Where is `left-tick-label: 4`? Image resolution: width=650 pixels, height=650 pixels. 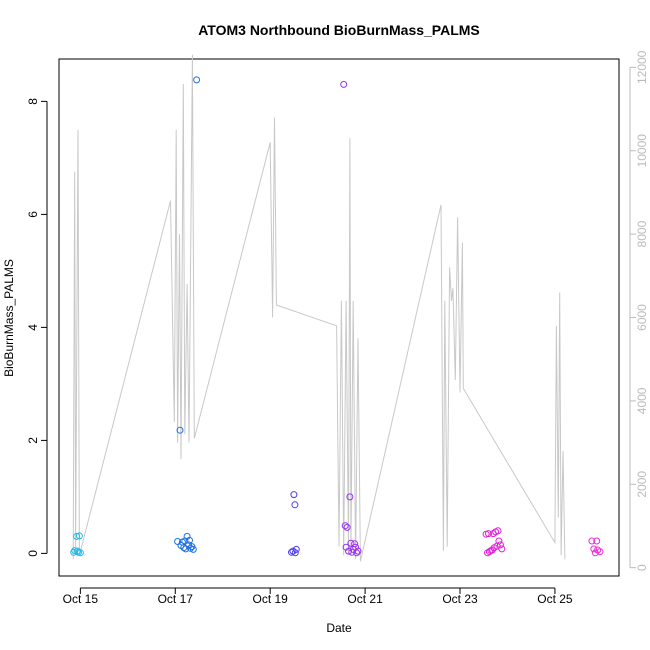
left-tick-label: 4 is located at coordinates (33, 327).